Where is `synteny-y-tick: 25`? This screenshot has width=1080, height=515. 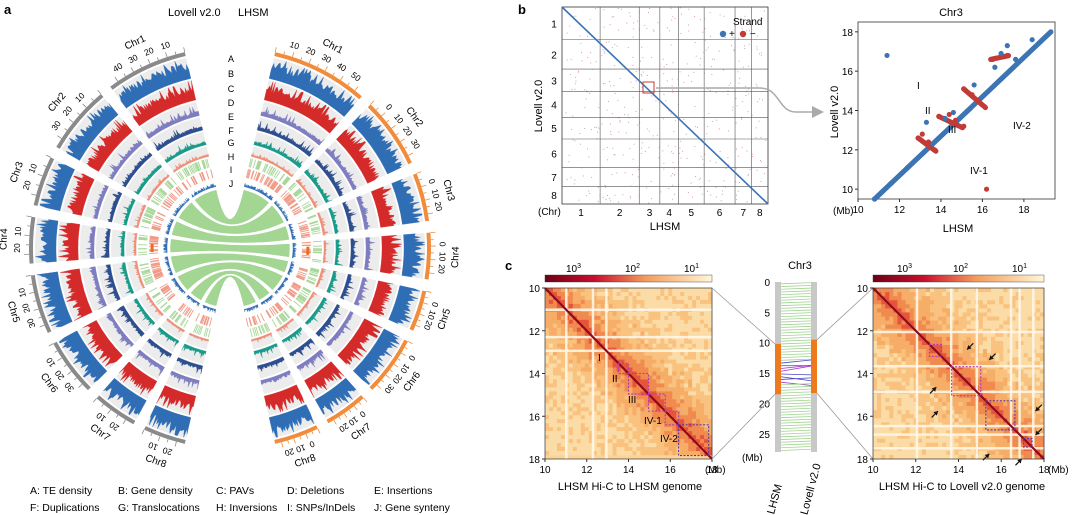
synteny-y-tick: 25 is located at coordinates (765, 435).